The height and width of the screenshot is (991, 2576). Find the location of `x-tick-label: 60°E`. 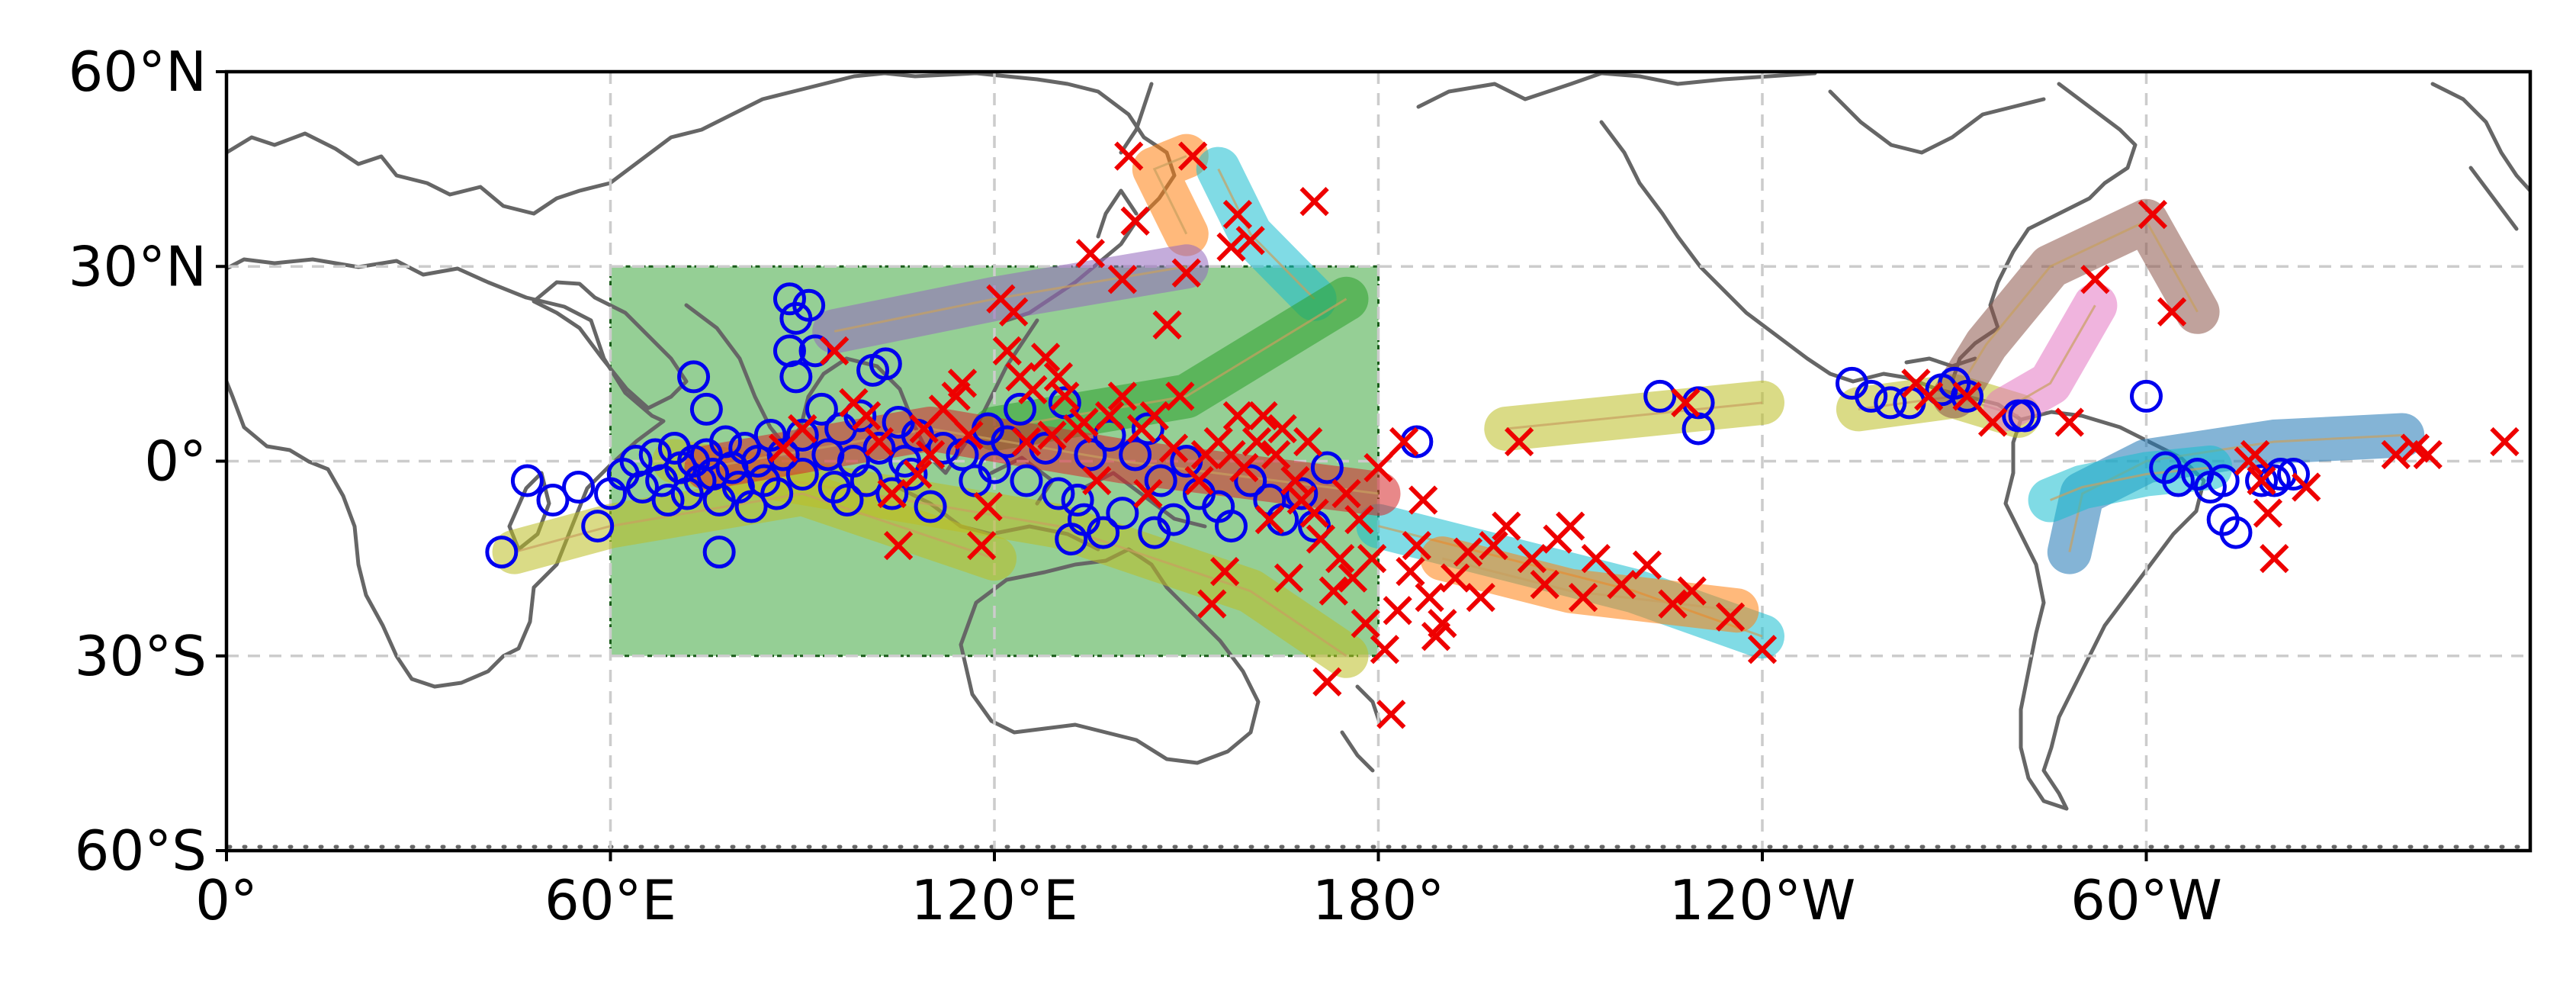

x-tick-label: 60°E is located at coordinates (610, 900).